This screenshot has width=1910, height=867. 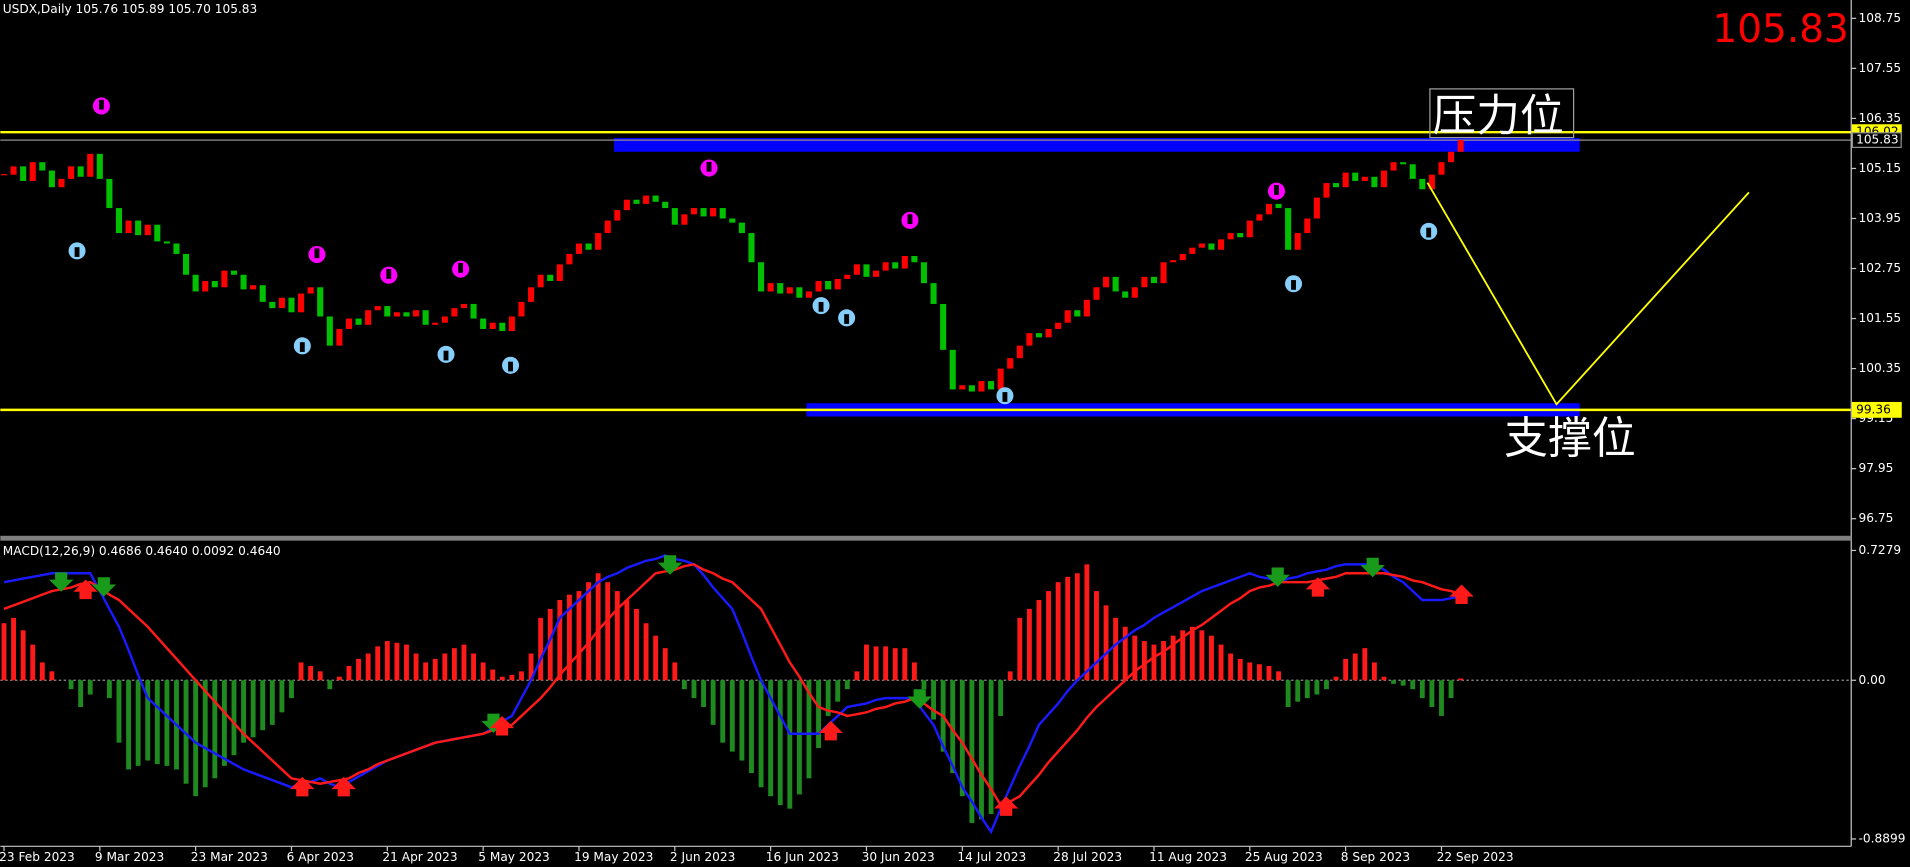 What do you see at coordinates (1880, 68) in the screenshot?
I see `y-tick-label: 107.55` at bounding box center [1880, 68].